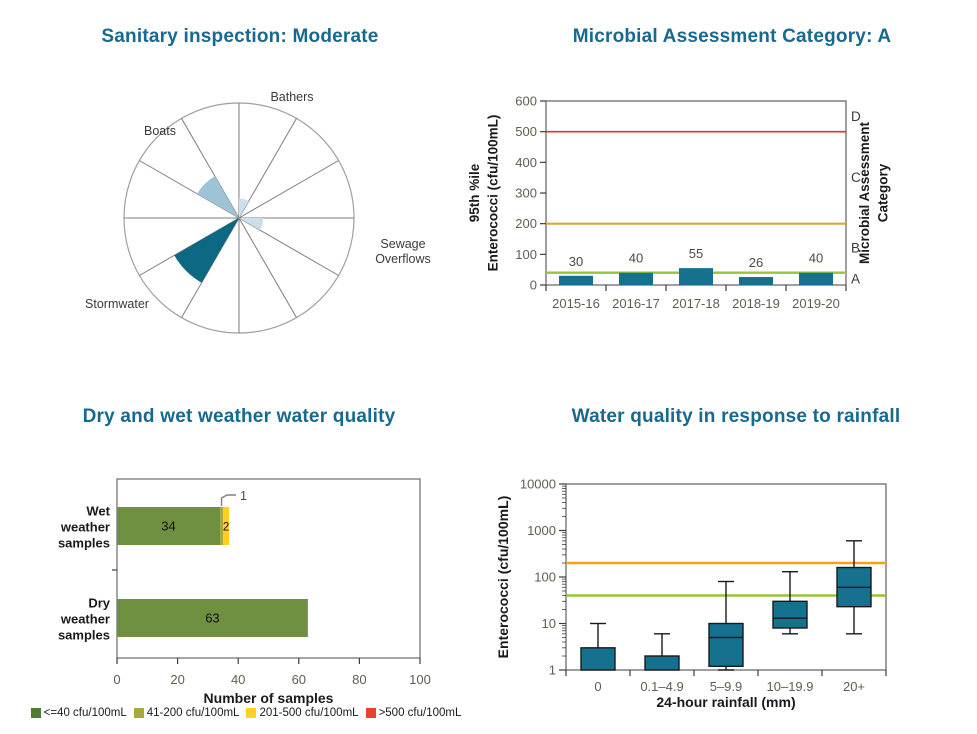 Image resolution: width=977 pixels, height=734 pixels. I want to click on leader-value-label: 1, so click(243, 496).